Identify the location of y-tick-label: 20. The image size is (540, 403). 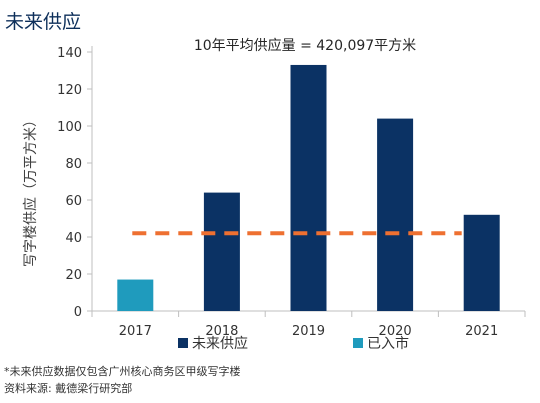
(73, 275).